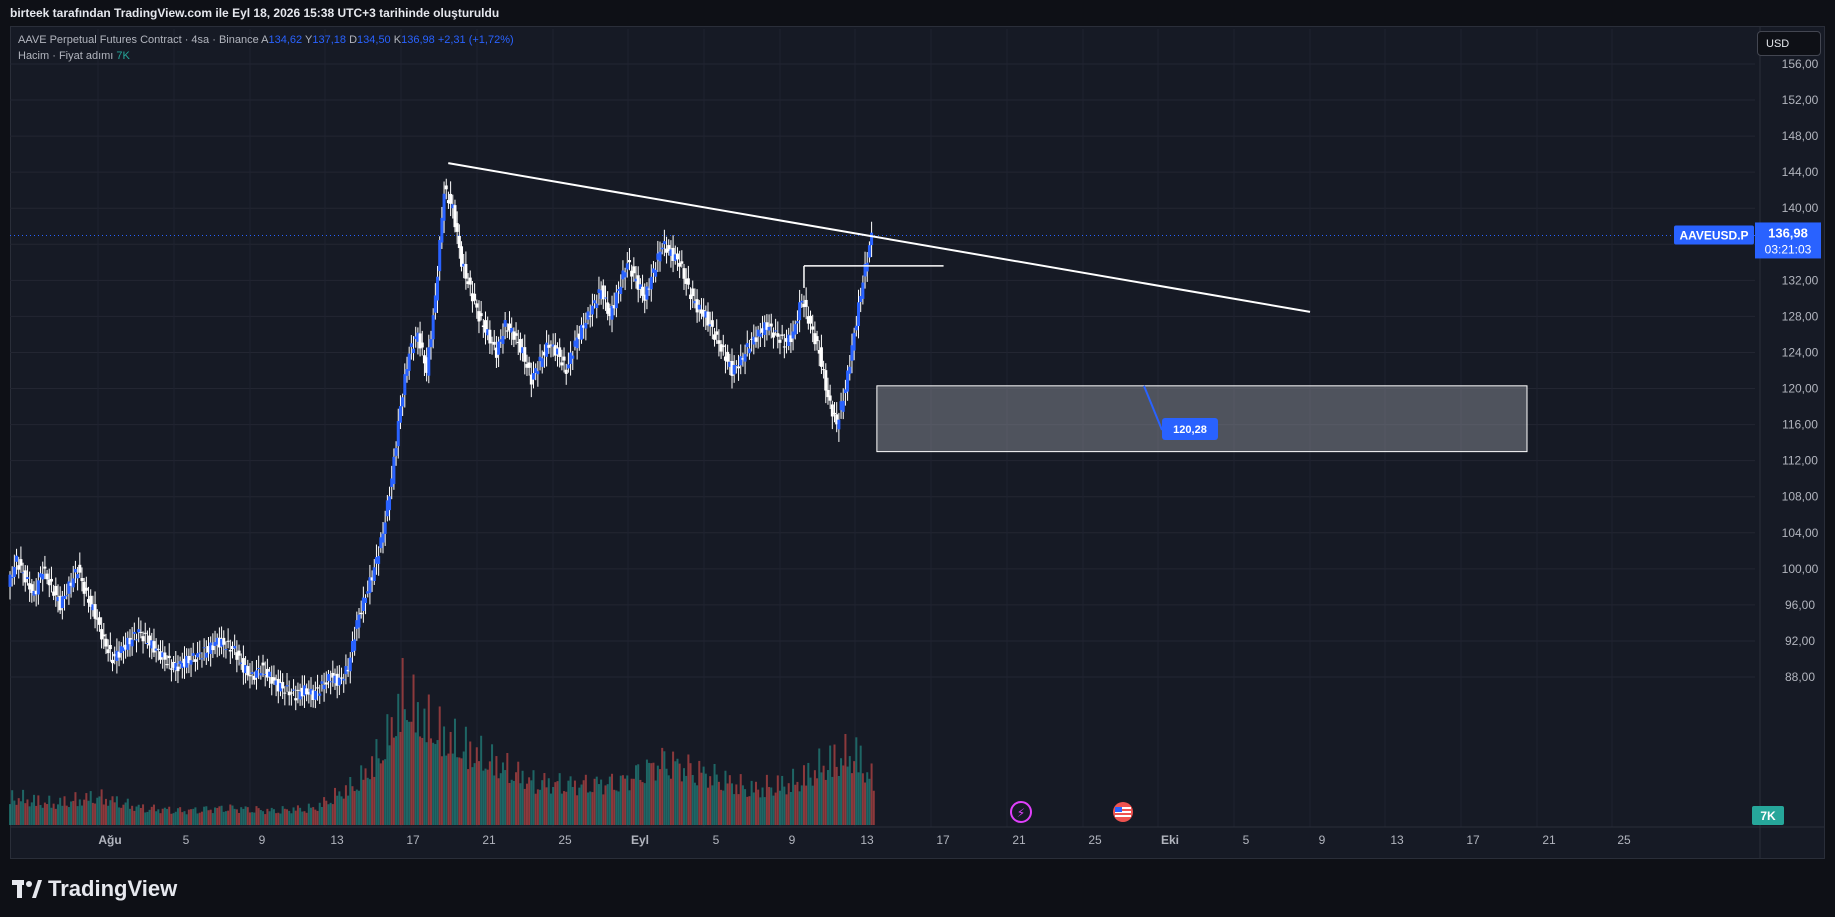 This screenshot has width=1835, height=917. Describe the element at coordinates (66, 56) in the screenshot. I see `volume-label: Hacim · Fiyat adımı` at that location.